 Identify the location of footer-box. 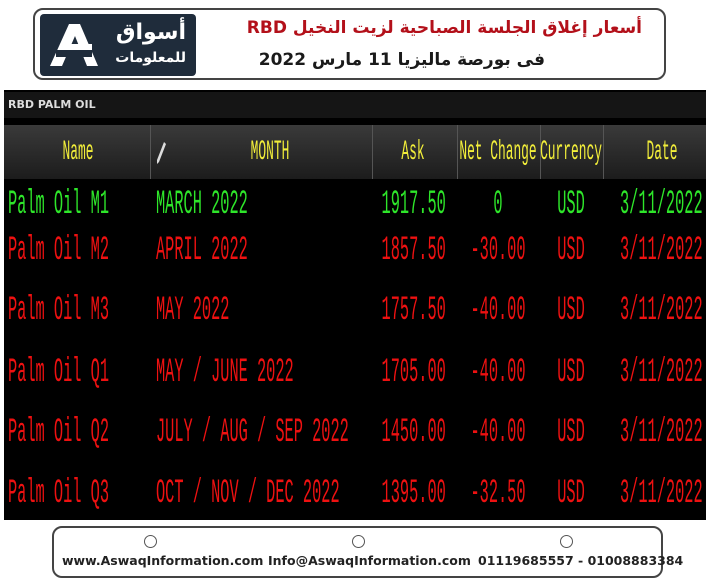
(357, 552).